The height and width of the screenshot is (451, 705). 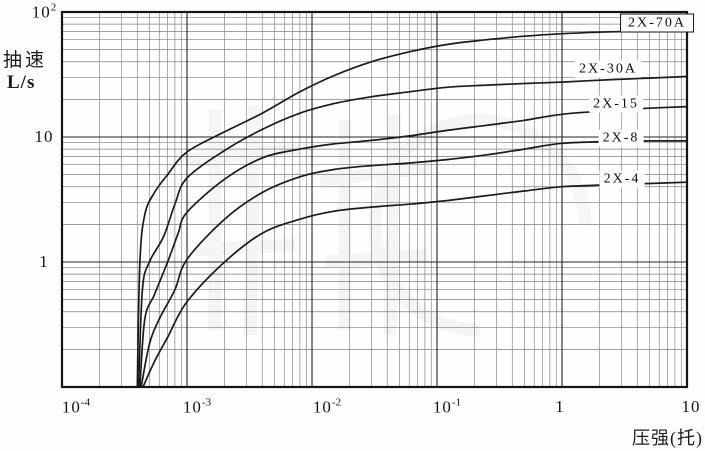 What do you see at coordinates (560, 406) in the screenshot?
I see `x-tick-label-4: 1` at bounding box center [560, 406].